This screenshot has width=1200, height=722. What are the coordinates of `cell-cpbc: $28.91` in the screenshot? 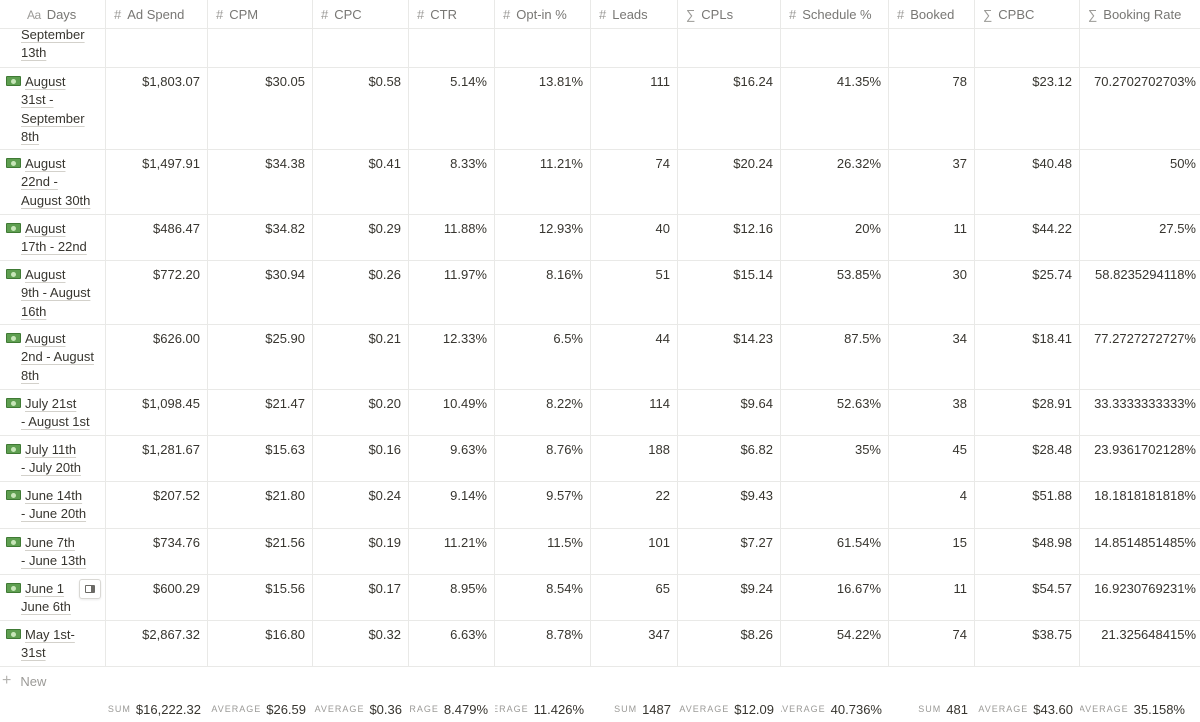 It's located at (1027, 412).